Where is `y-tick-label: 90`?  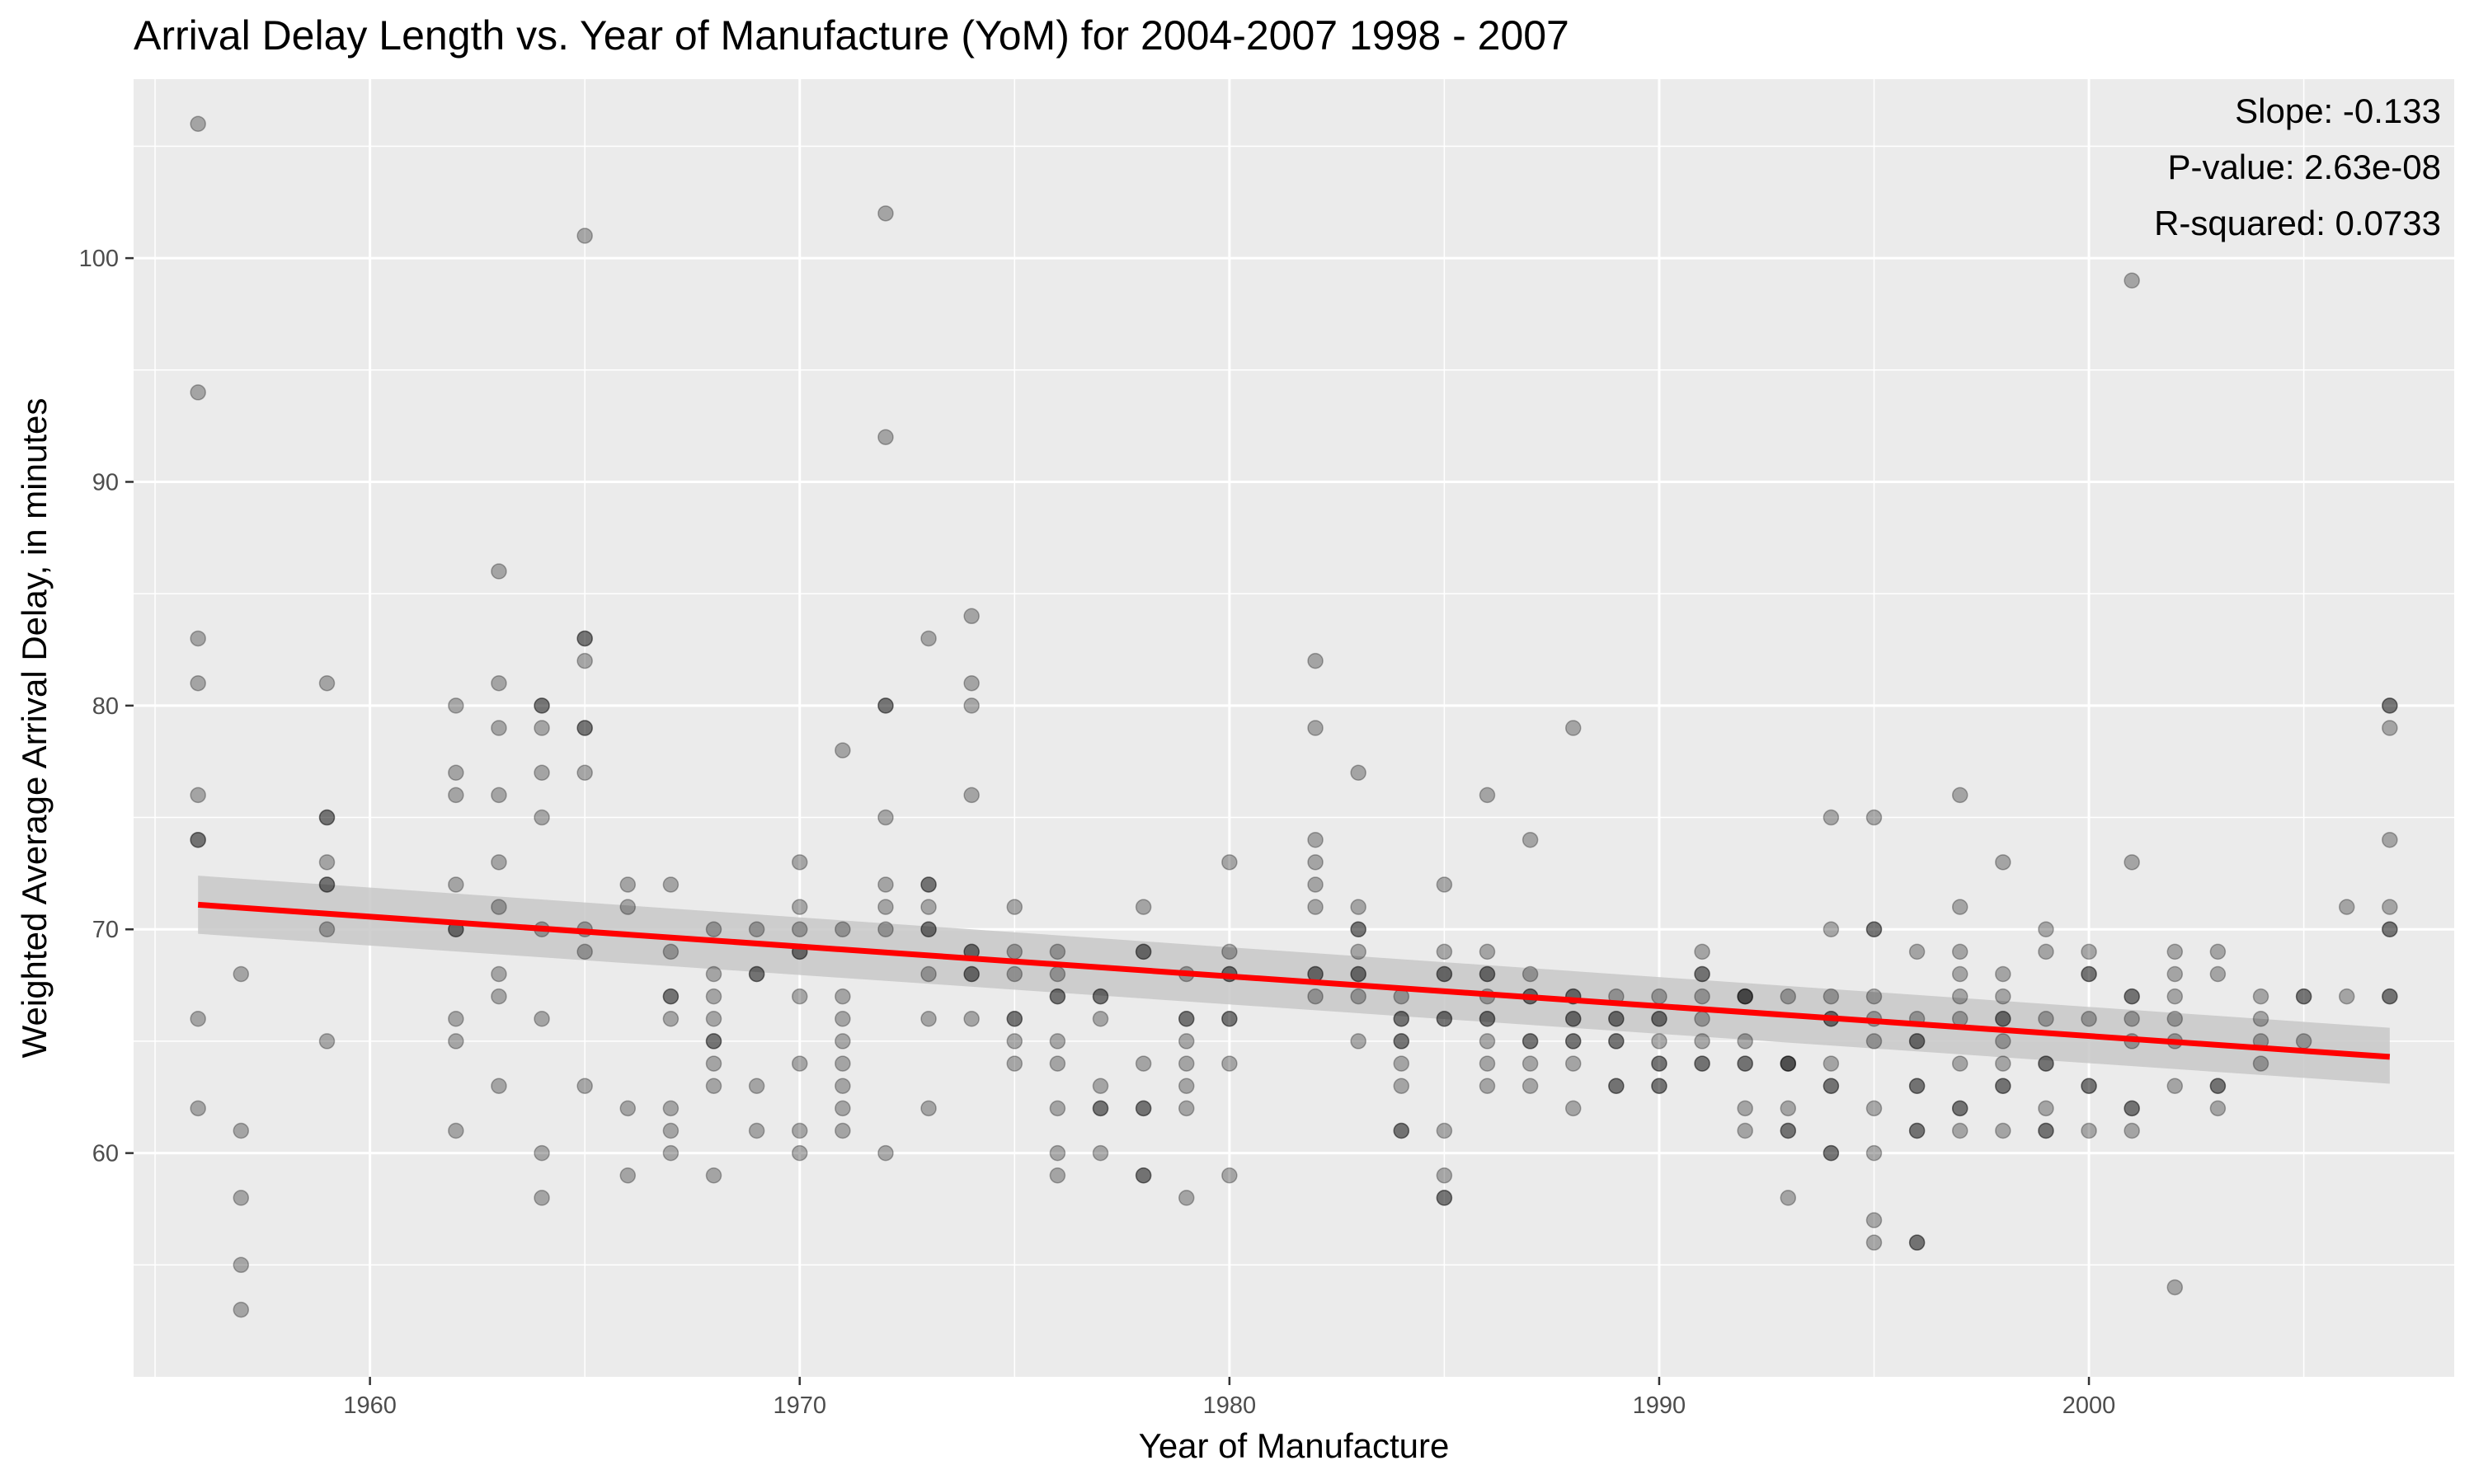 y-tick-label: 90 is located at coordinates (105, 482).